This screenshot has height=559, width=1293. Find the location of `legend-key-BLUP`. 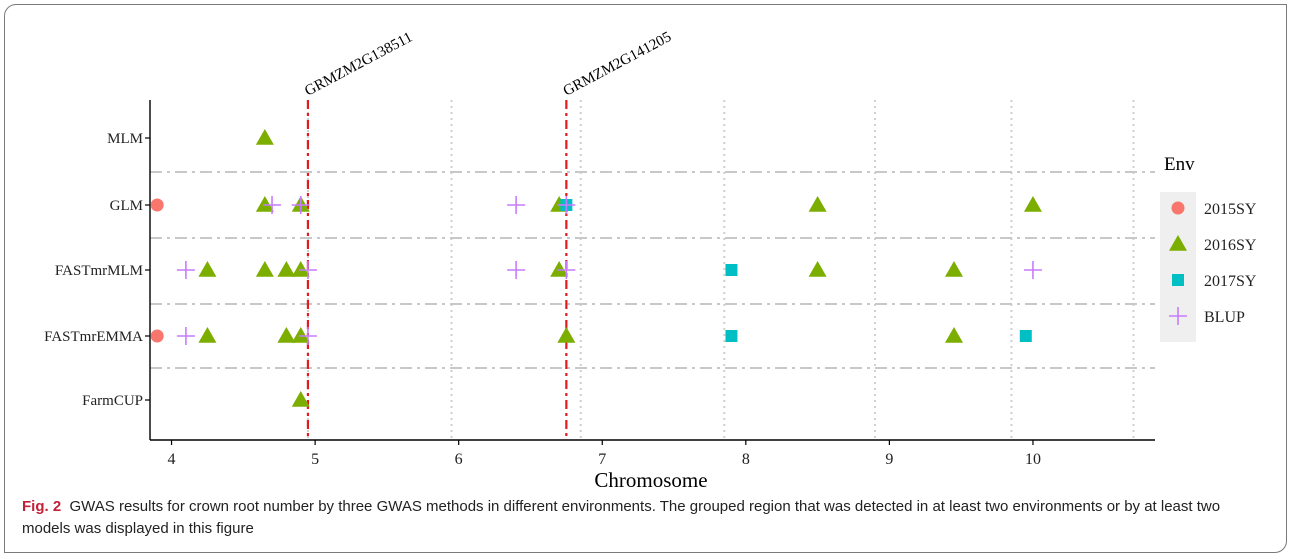

legend-key-BLUP is located at coordinates (1178, 316).